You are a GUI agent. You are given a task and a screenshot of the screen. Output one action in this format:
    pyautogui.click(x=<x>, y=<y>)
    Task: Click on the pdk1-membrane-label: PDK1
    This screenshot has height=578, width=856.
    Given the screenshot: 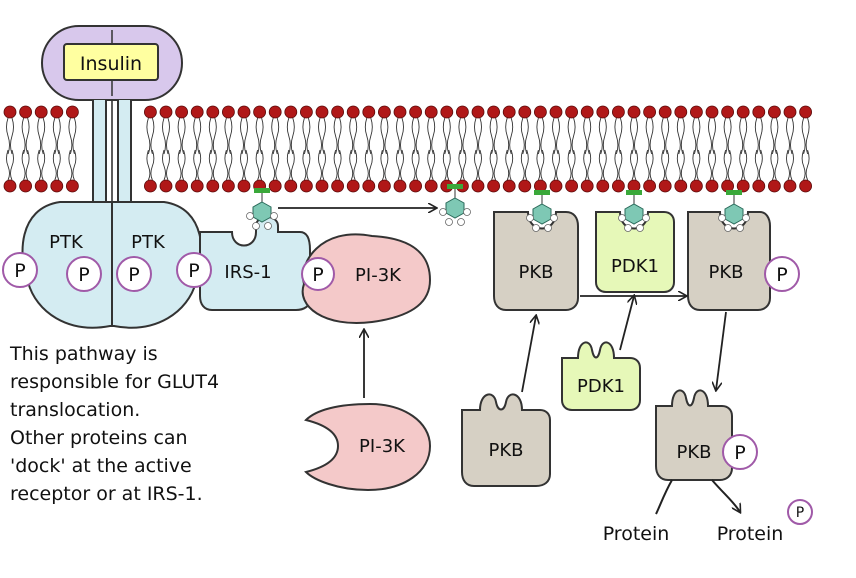 What is the action you would take?
    pyautogui.click(x=635, y=266)
    